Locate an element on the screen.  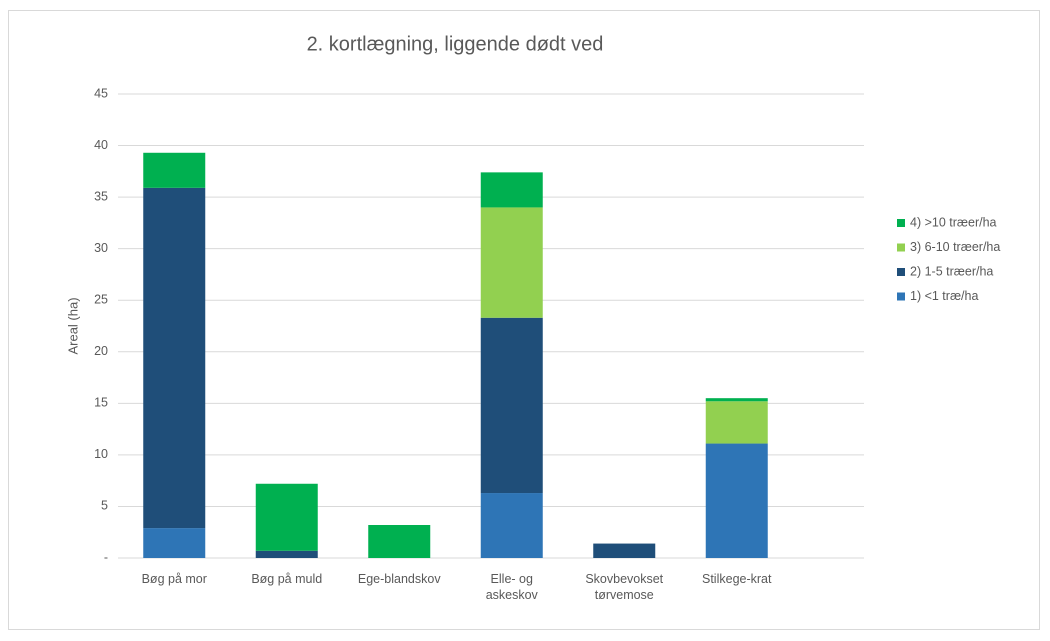
y-tick-label: 5 is located at coordinates (104, 506).